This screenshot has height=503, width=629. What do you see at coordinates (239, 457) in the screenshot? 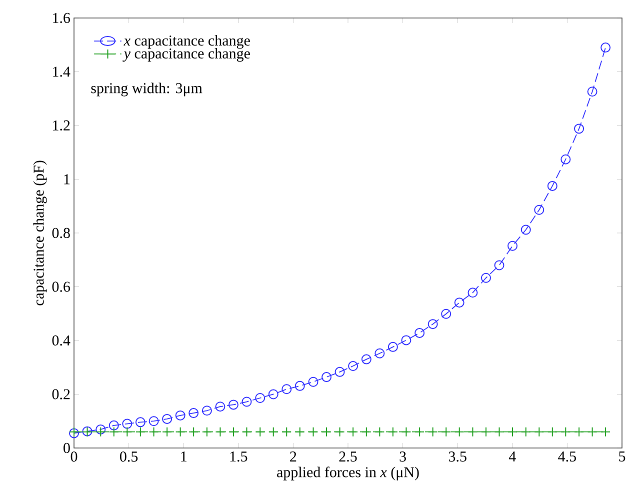
I see `x-tick-label: 1.5` at bounding box center [239, 457].